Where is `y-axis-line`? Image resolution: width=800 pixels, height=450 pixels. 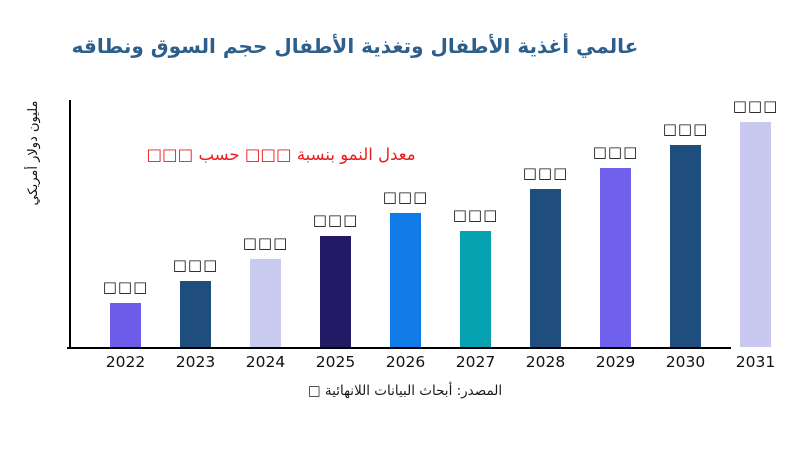 y-axis-line is located at coordinates (70, 224).